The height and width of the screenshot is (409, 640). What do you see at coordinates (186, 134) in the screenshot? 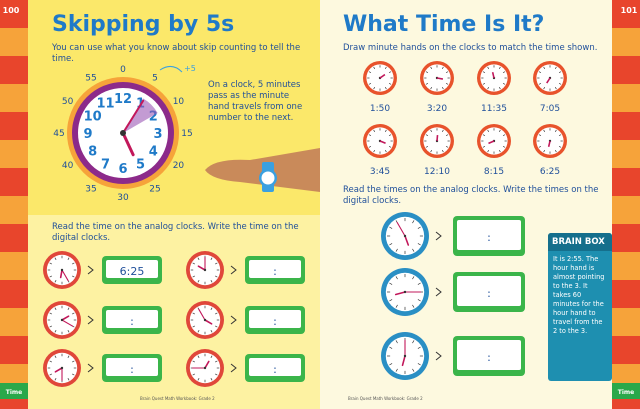
I see `minute-label: 15` at bounding box center [186, 134].